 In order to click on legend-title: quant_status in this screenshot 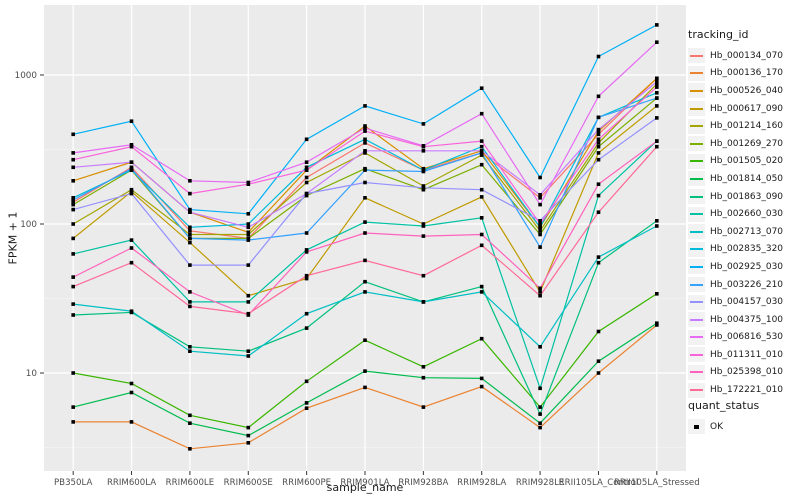, I will do `click(724, 405)`.